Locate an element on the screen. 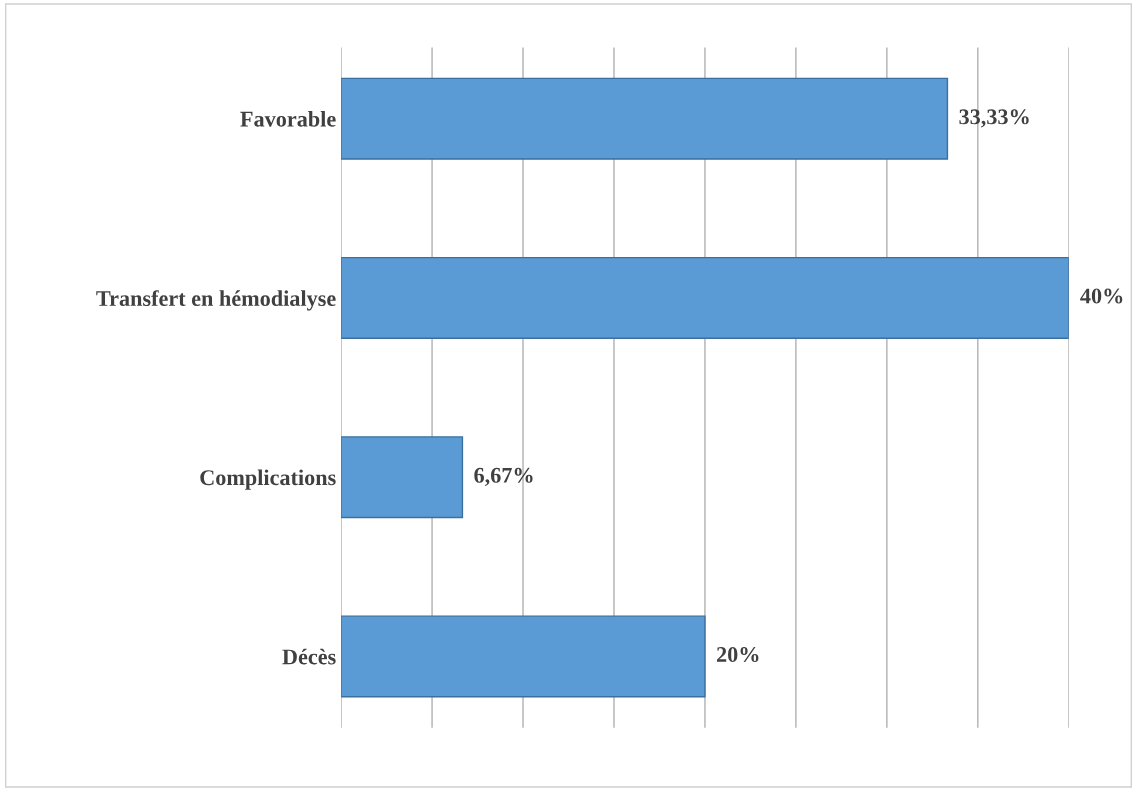 This screenshot has width=1137, height=791. data-label: 20% is located at coordinates (737, 655).